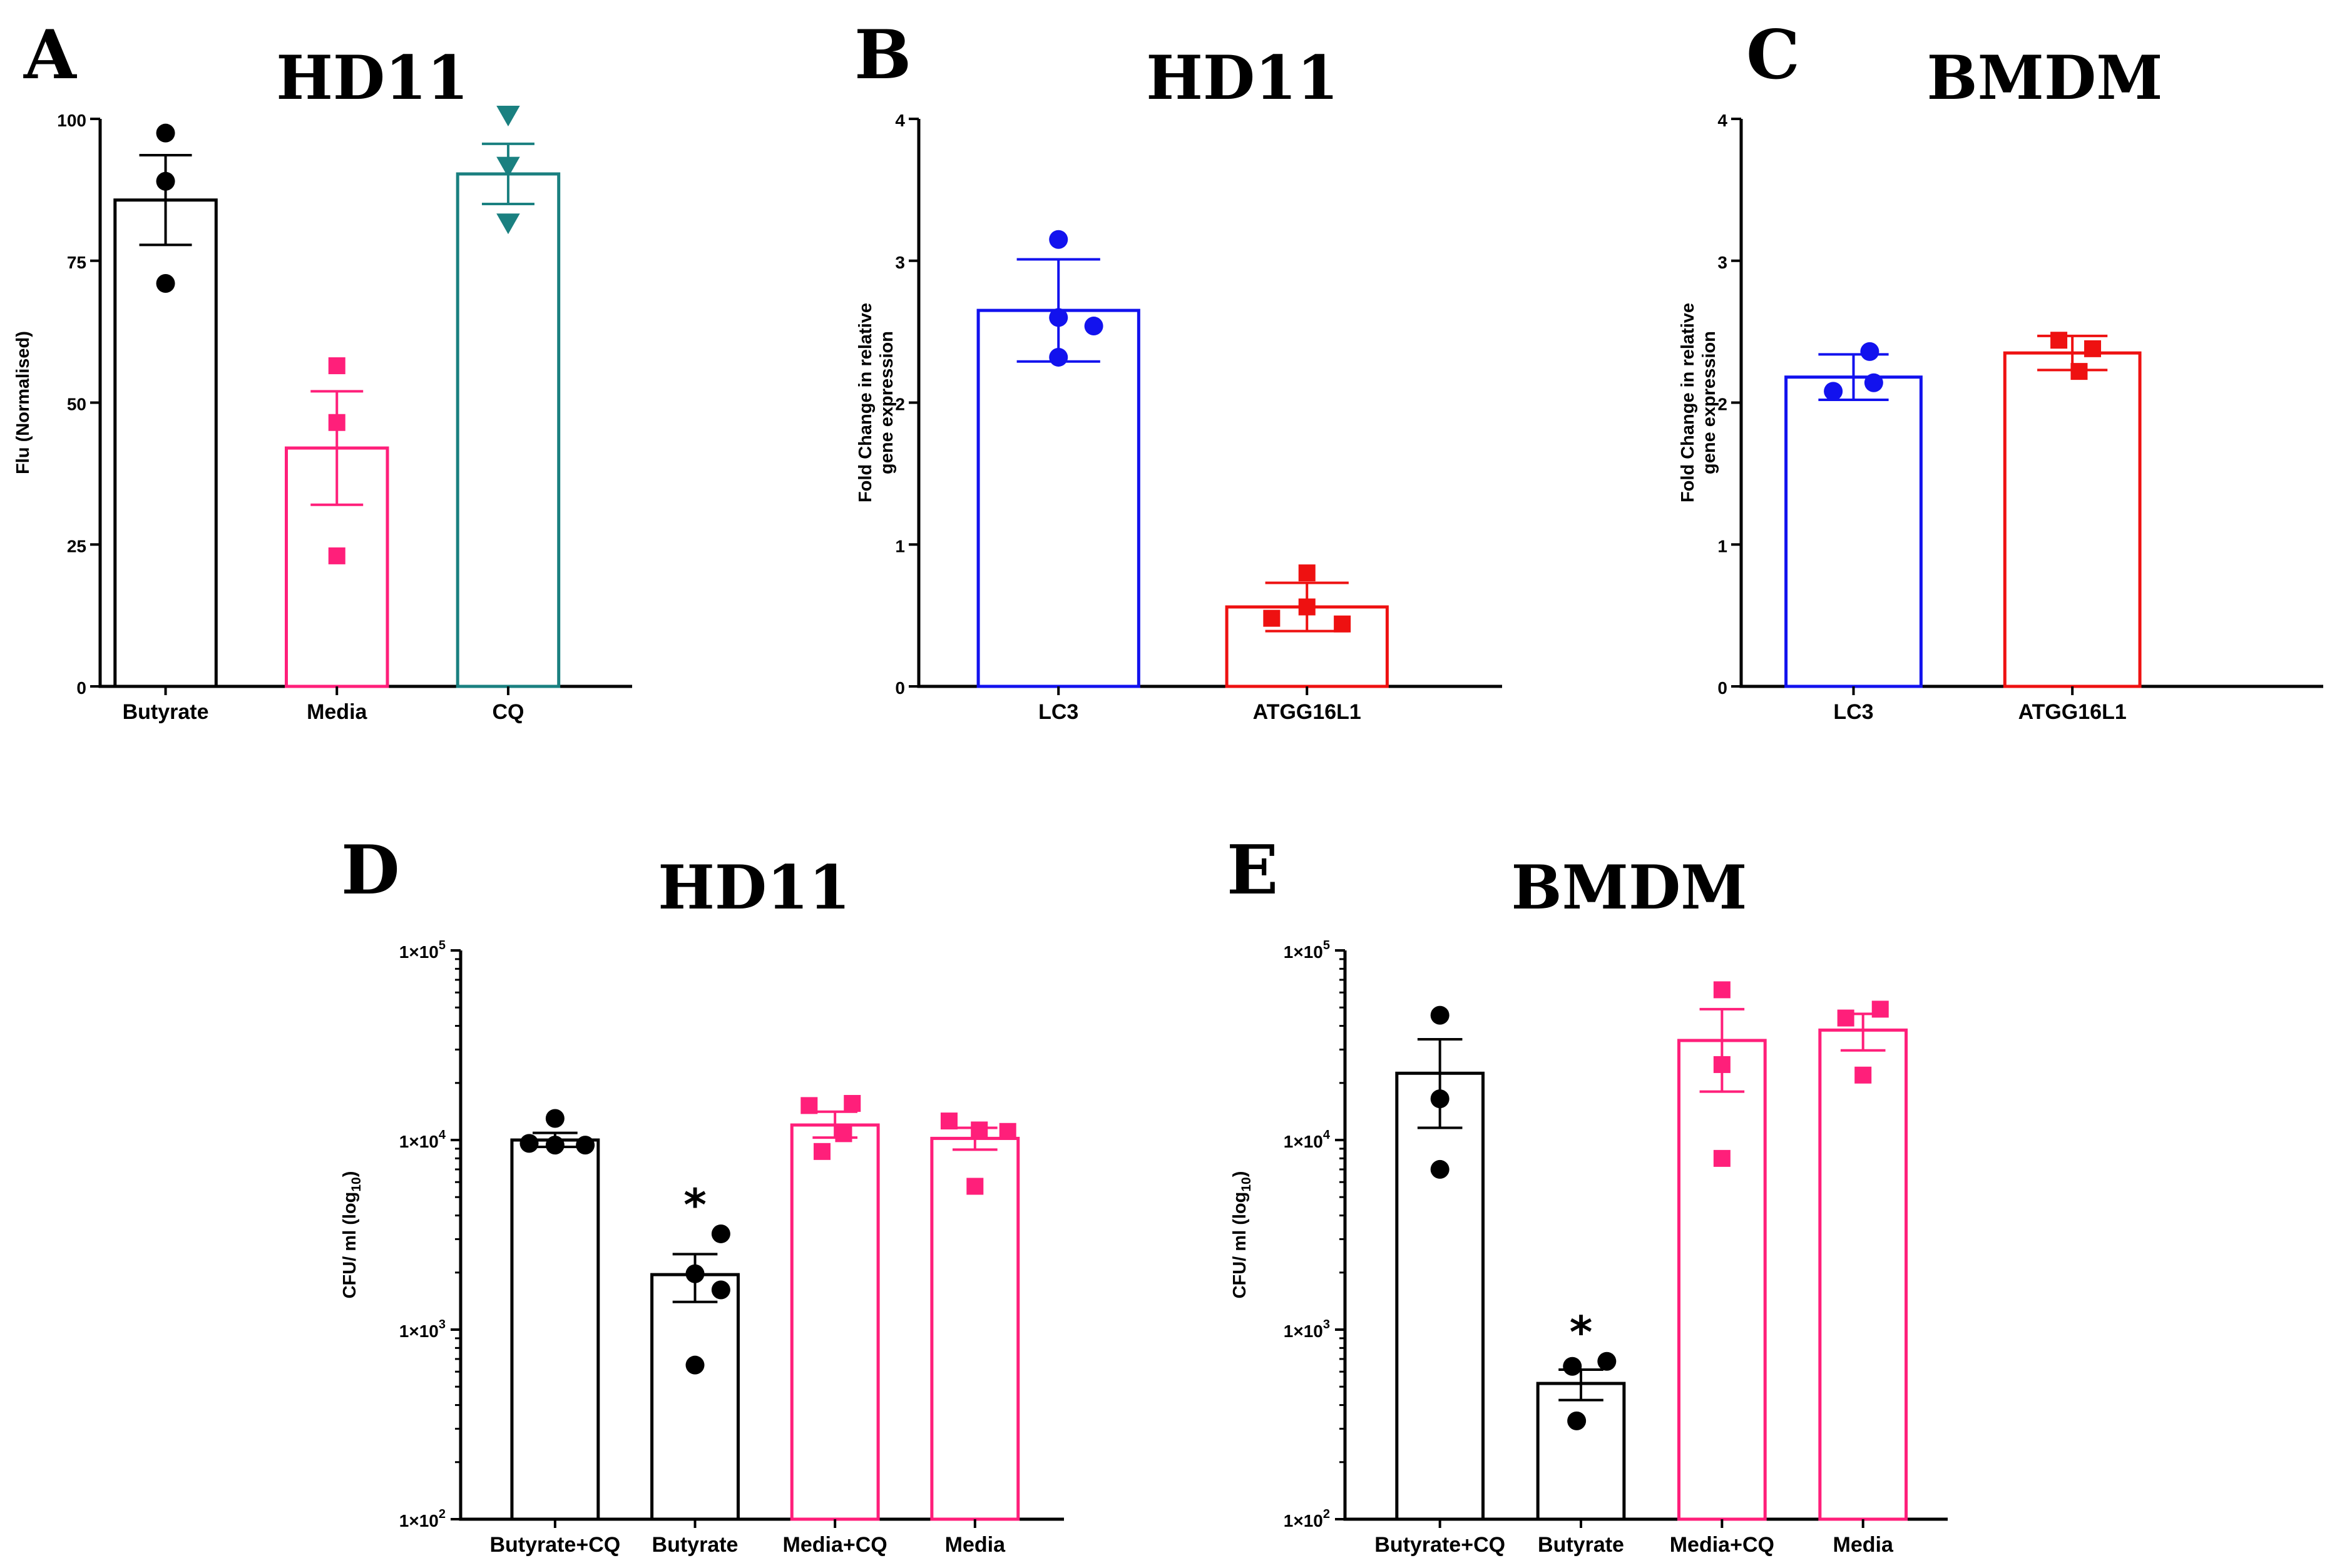  What do you see at coordinates (1722, 1545) in the screenshot?
I see `x-tick-label: Media+CQ` at bounding box center [1722, 1545].